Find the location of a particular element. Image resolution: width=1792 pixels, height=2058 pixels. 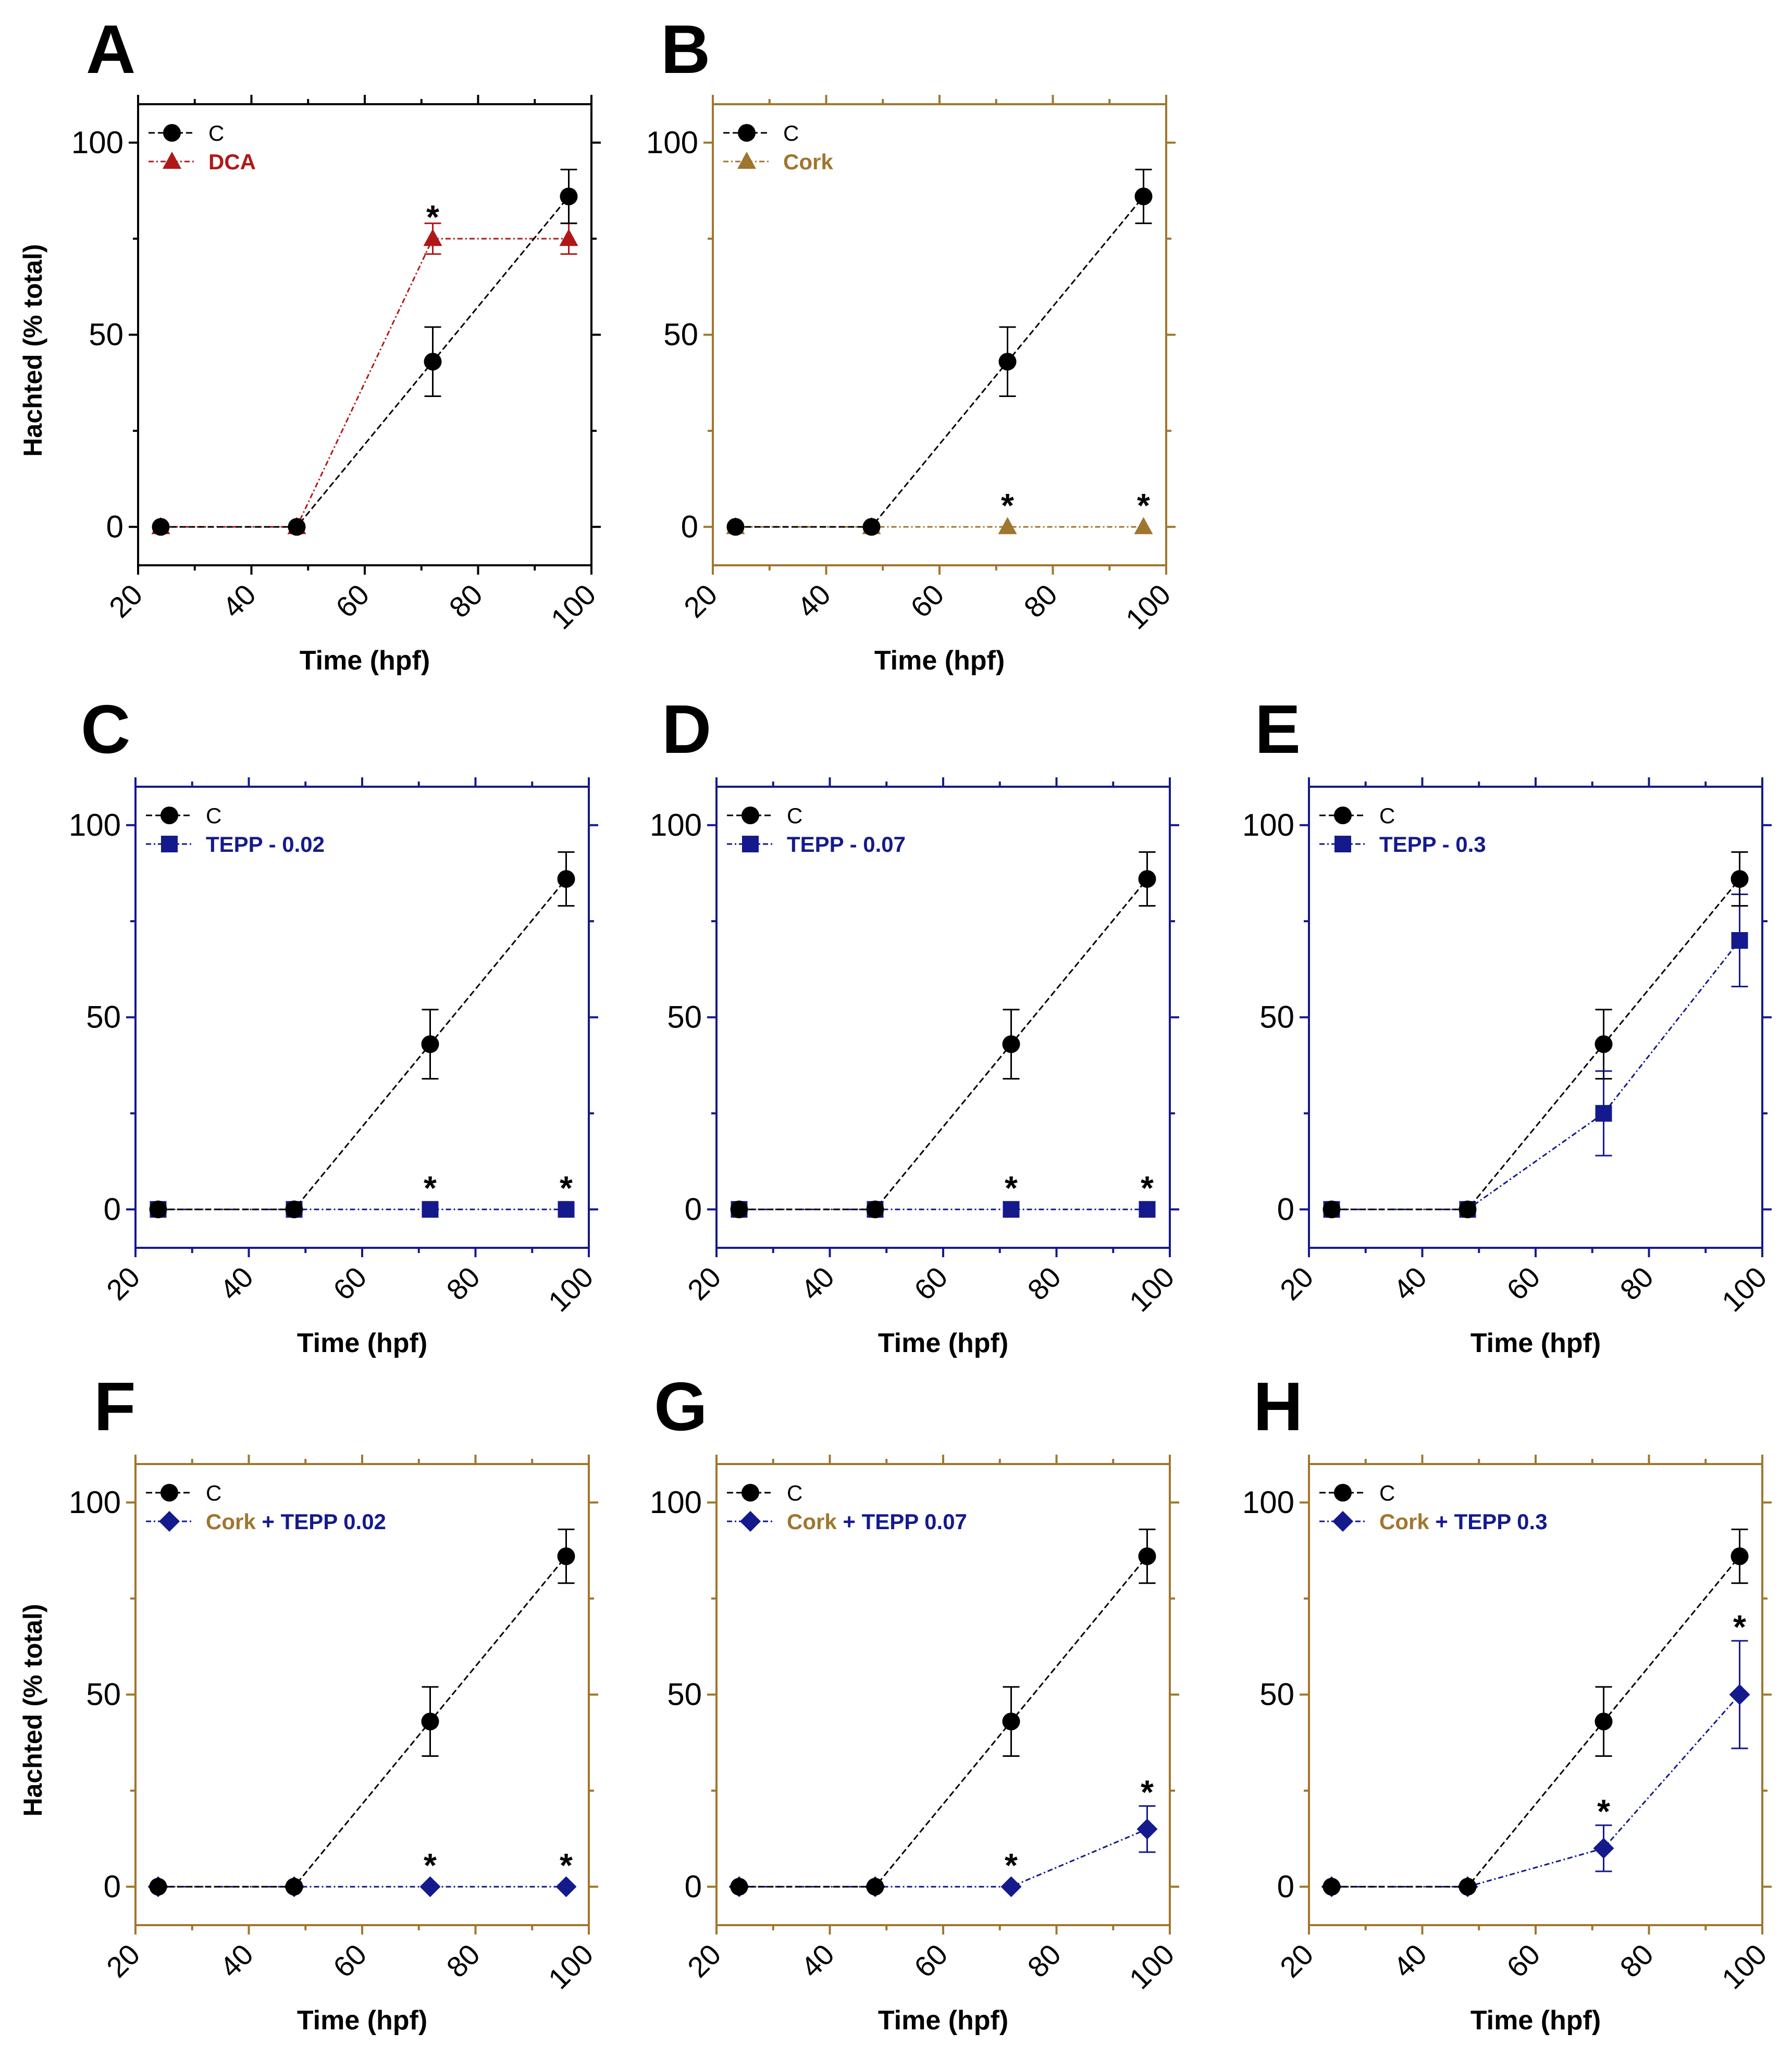

legend: C Cork + TEPP 0.07 is located at coordinates (847, 1508).